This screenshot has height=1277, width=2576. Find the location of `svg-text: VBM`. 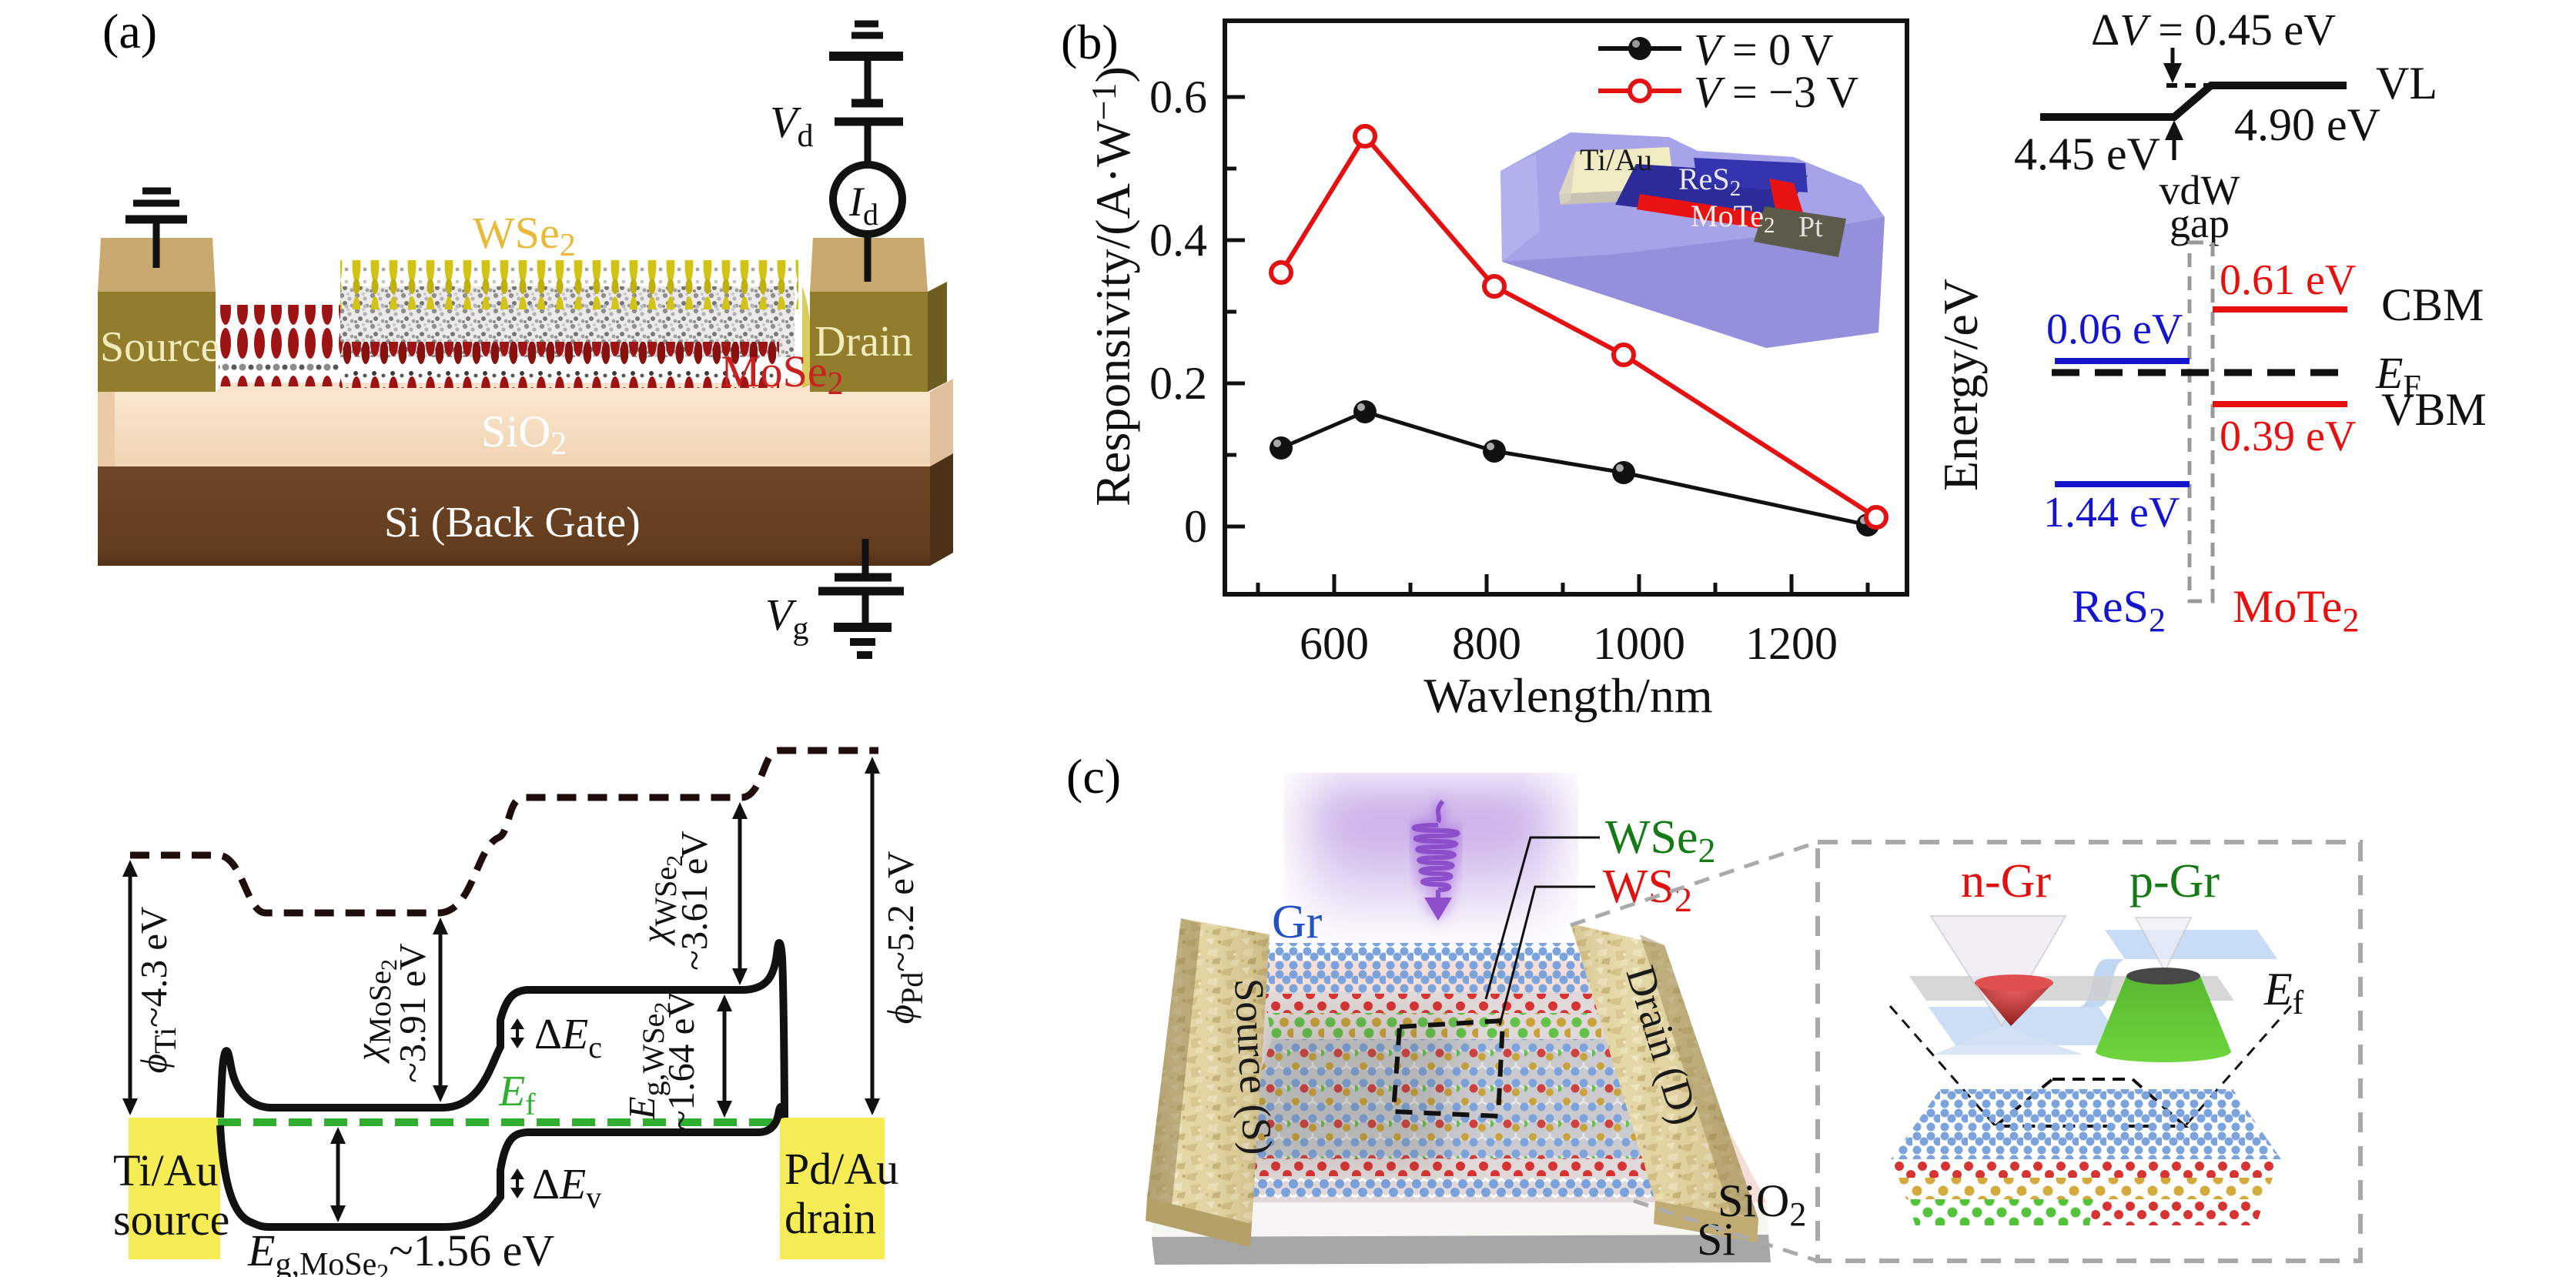

svg-text: VBM is located at coordinates (2434, 409).